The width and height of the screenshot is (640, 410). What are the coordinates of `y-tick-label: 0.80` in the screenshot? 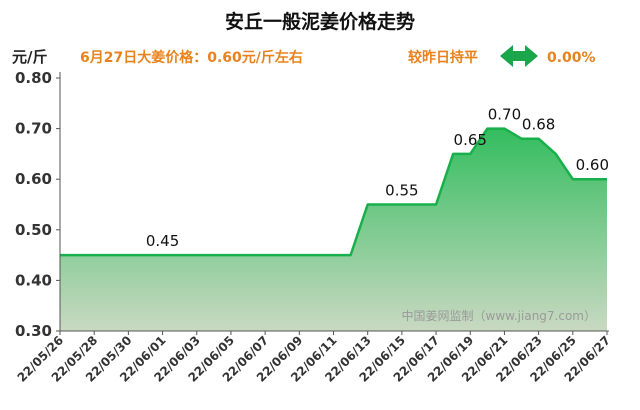 It's located at (33, 78).